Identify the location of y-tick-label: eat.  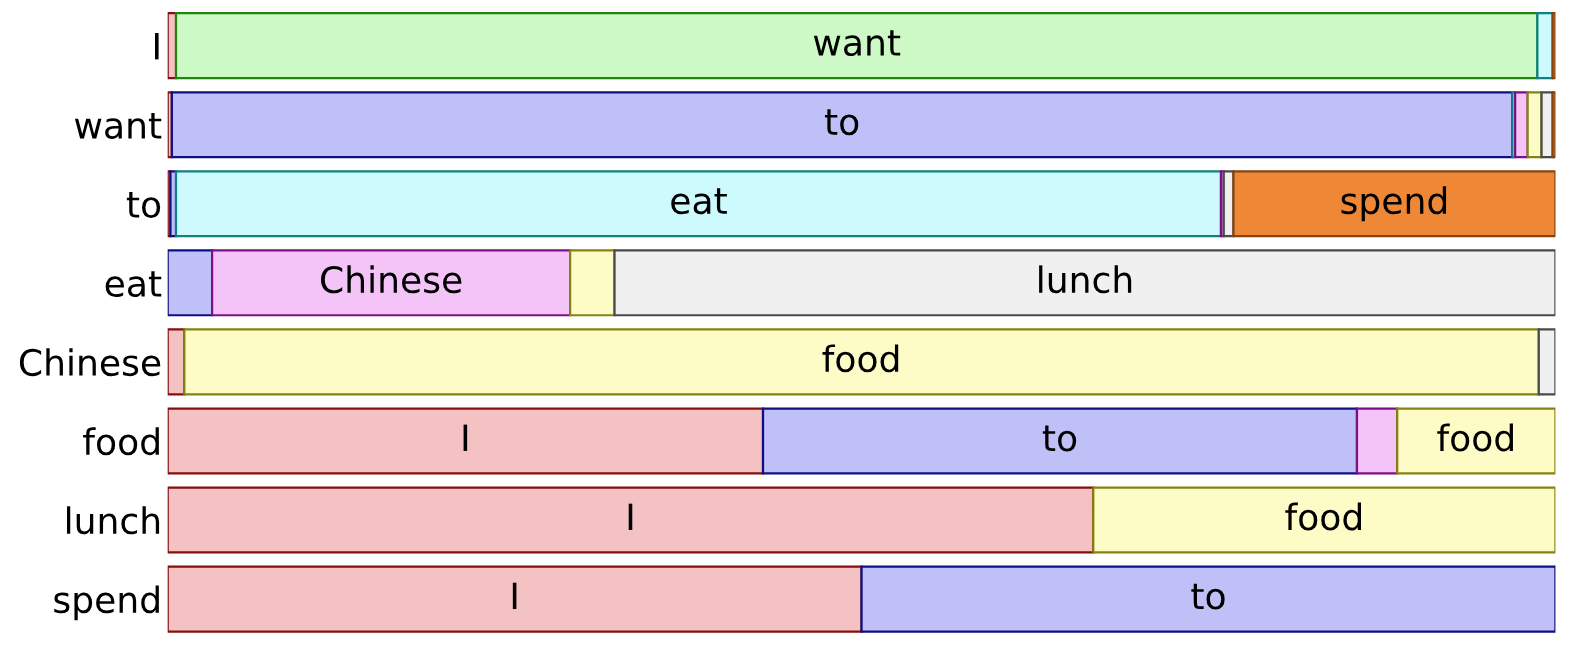
(133, 284).